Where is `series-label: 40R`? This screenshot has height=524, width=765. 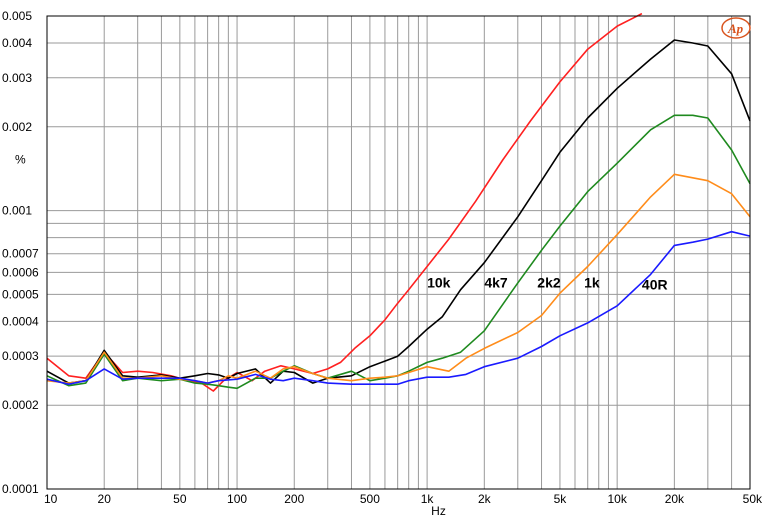 series-label: 40R is located at coordinates (655, 285).